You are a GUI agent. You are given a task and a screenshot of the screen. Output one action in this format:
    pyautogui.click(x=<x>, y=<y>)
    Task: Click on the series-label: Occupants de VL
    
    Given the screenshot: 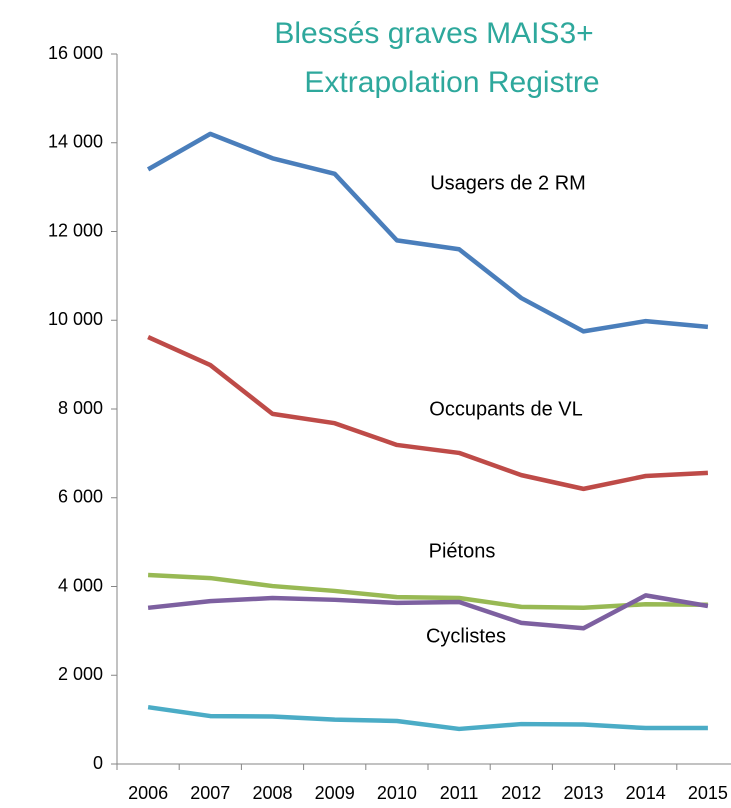 What is the action you would take?
    pyautogui.click(x=505, y=409)
    